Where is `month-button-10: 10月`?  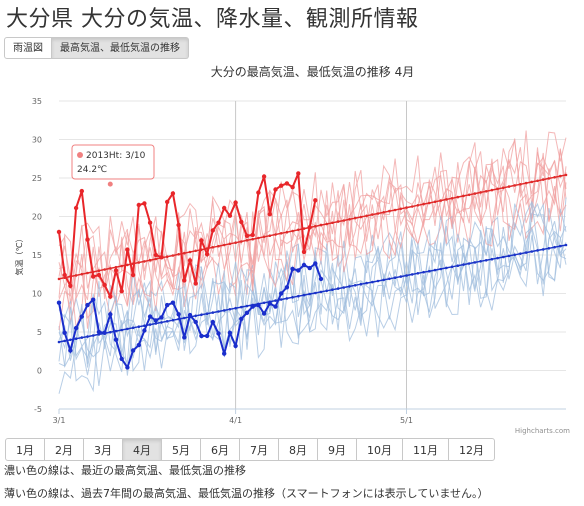
month-button-10: 10月 is located at coordinates (379, 449).